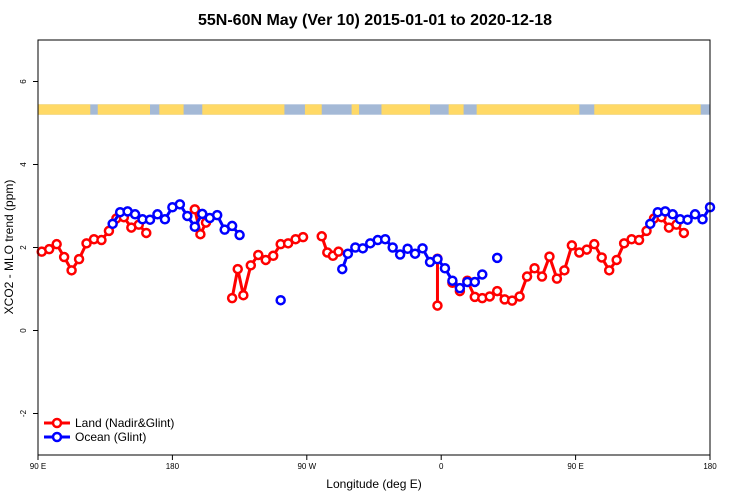  What do you see at coordinates (441, 466) in the screenshot?
I see `x-tick-label: 0` at bounding box center [441, 466].